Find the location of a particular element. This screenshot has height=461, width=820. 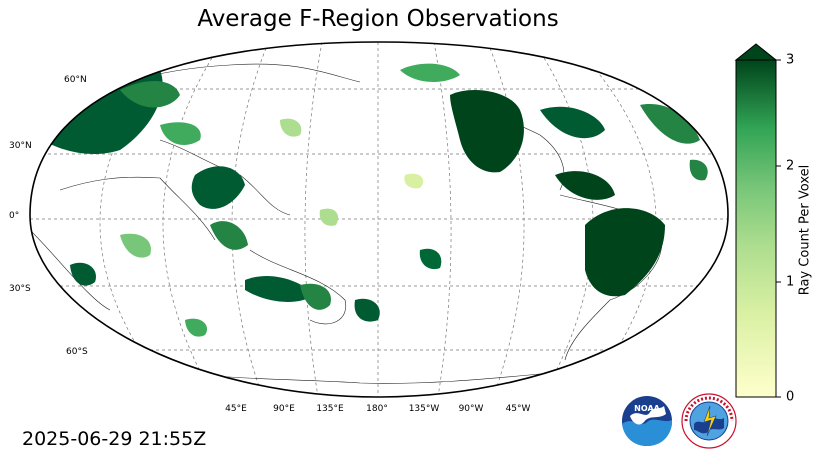

lon-label-45w: 45°W is located at coordinates (518, 409).